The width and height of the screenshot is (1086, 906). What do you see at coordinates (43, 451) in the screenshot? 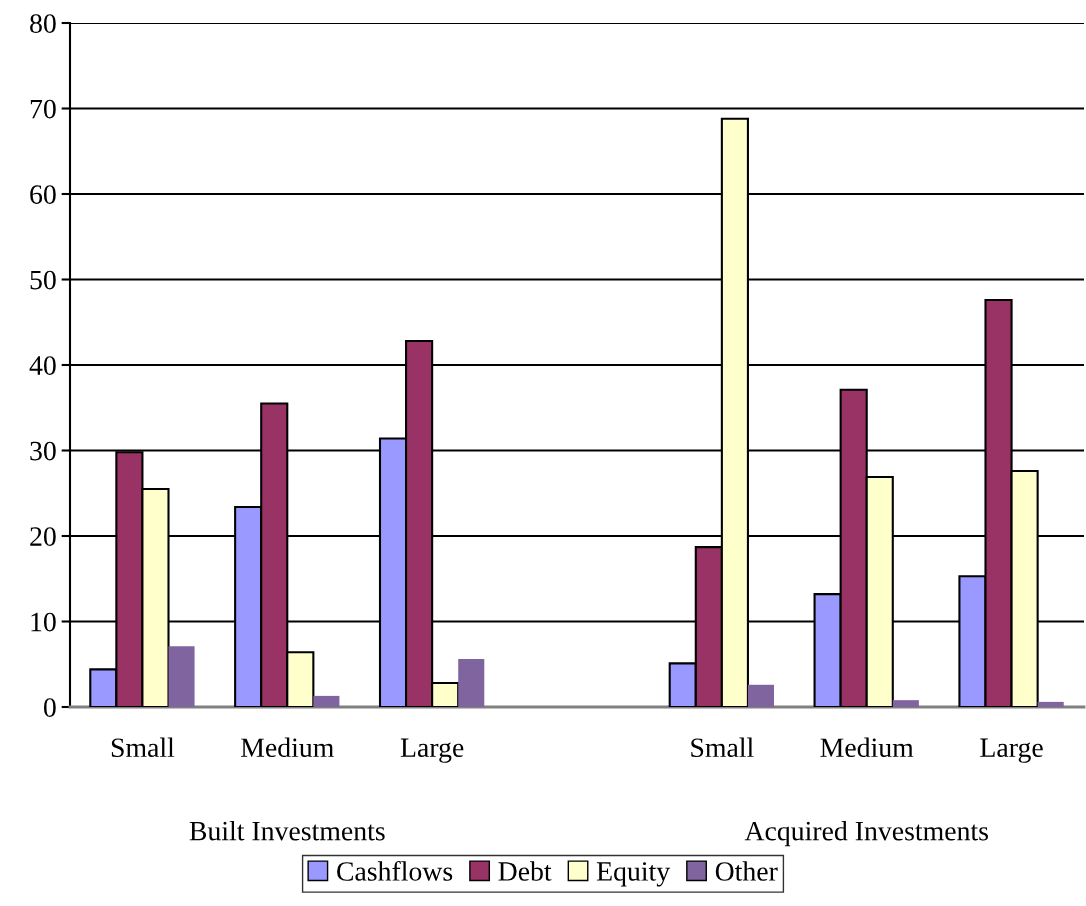
I see `y-tick-label: 30` at bounding box center [43, 451].